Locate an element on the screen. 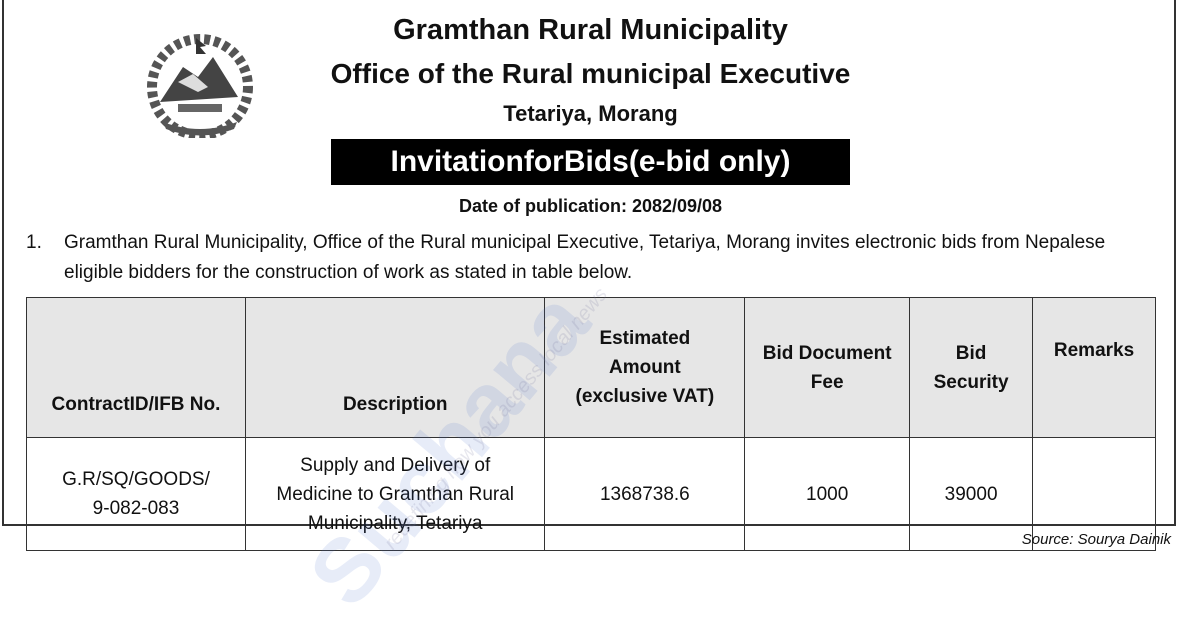 This screenshot has width=1181, height=626. paragraph-number: 1. is located at coordinates (34, 242).